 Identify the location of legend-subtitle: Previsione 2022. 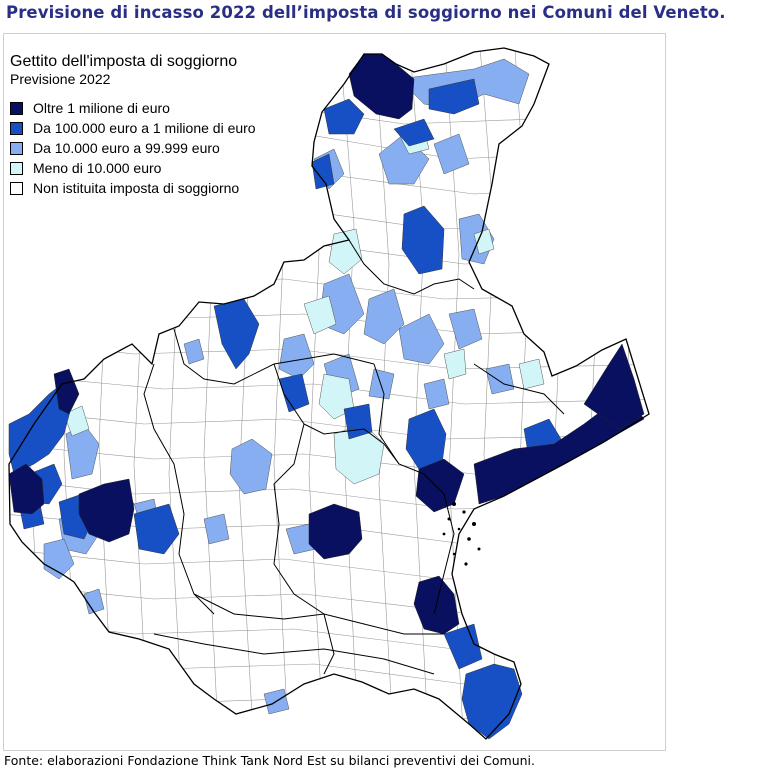
(60, 79).